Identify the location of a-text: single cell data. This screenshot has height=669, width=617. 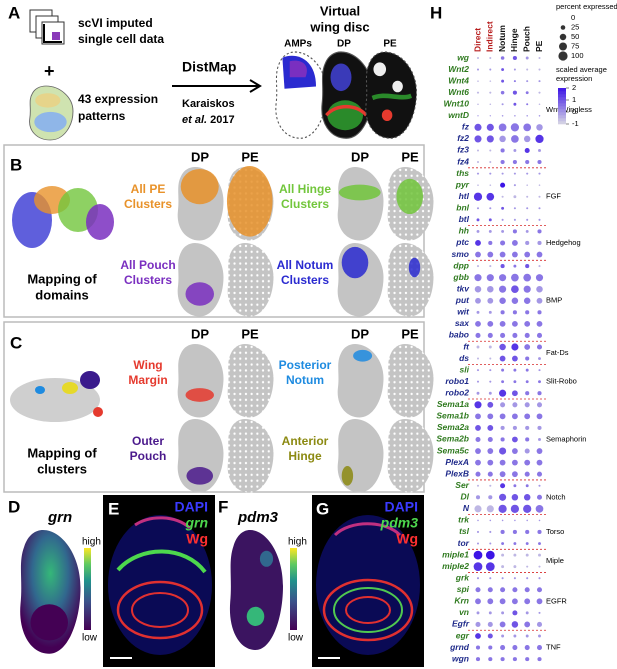
(121, 39).